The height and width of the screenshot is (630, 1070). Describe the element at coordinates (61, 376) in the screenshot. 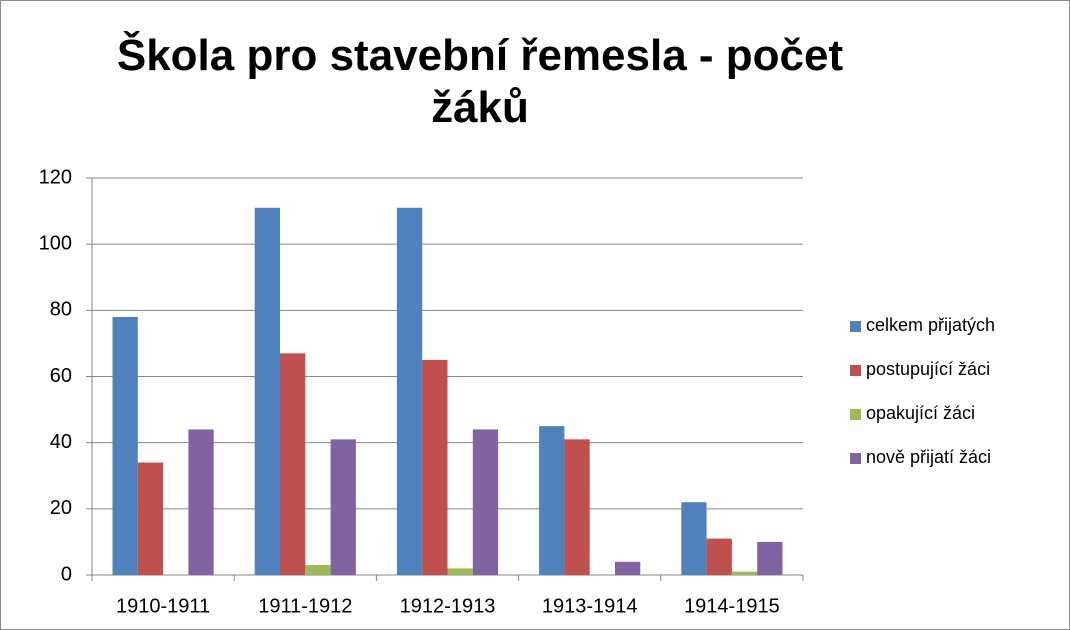

I see `y-tick-label: 60` at that location.